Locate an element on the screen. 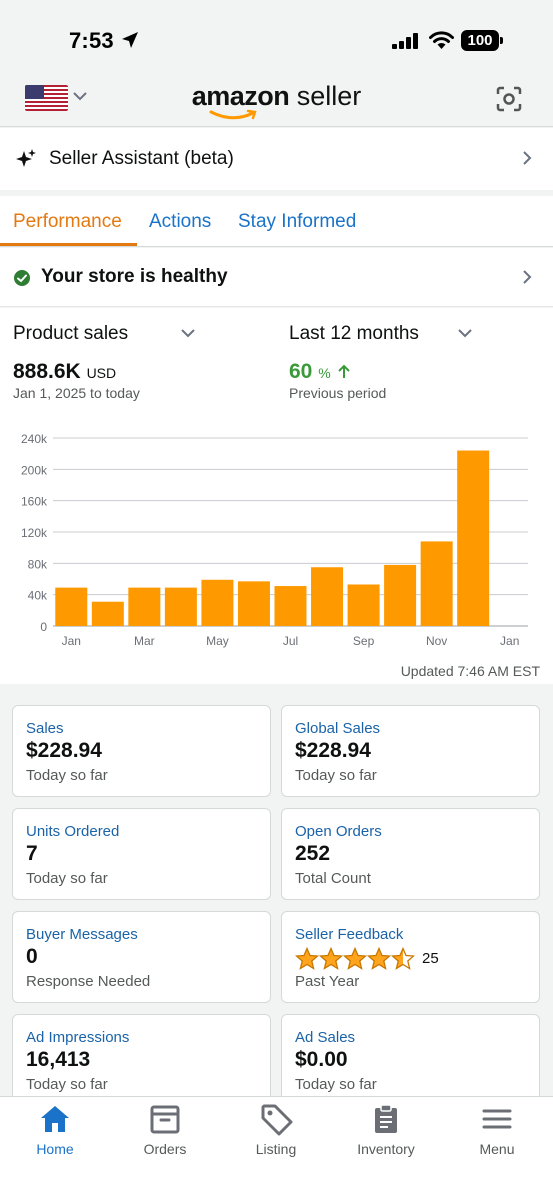 This screenshot has height=1200, width=553. tab-stay-informed: Stay Informed is located at coordinates (297, 221).